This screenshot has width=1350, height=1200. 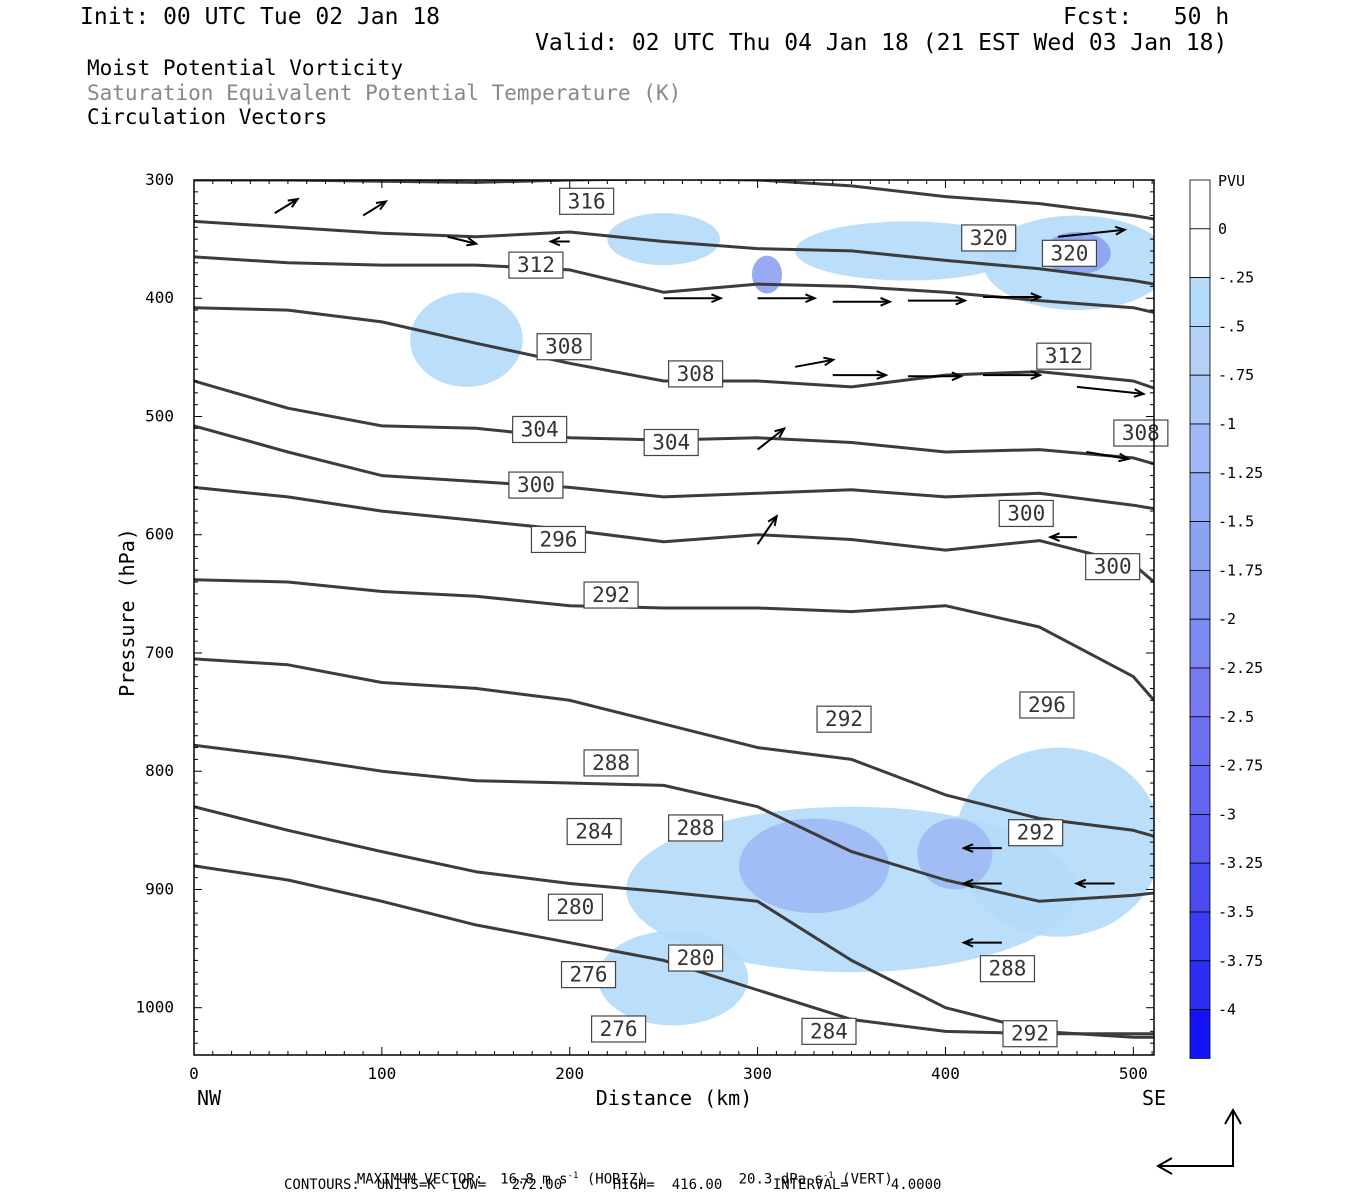 What do you see at coordinates (1227, 424) in the screenshot?
I see `colorbar-label-4: -1` at bounding box center [1227, 424].